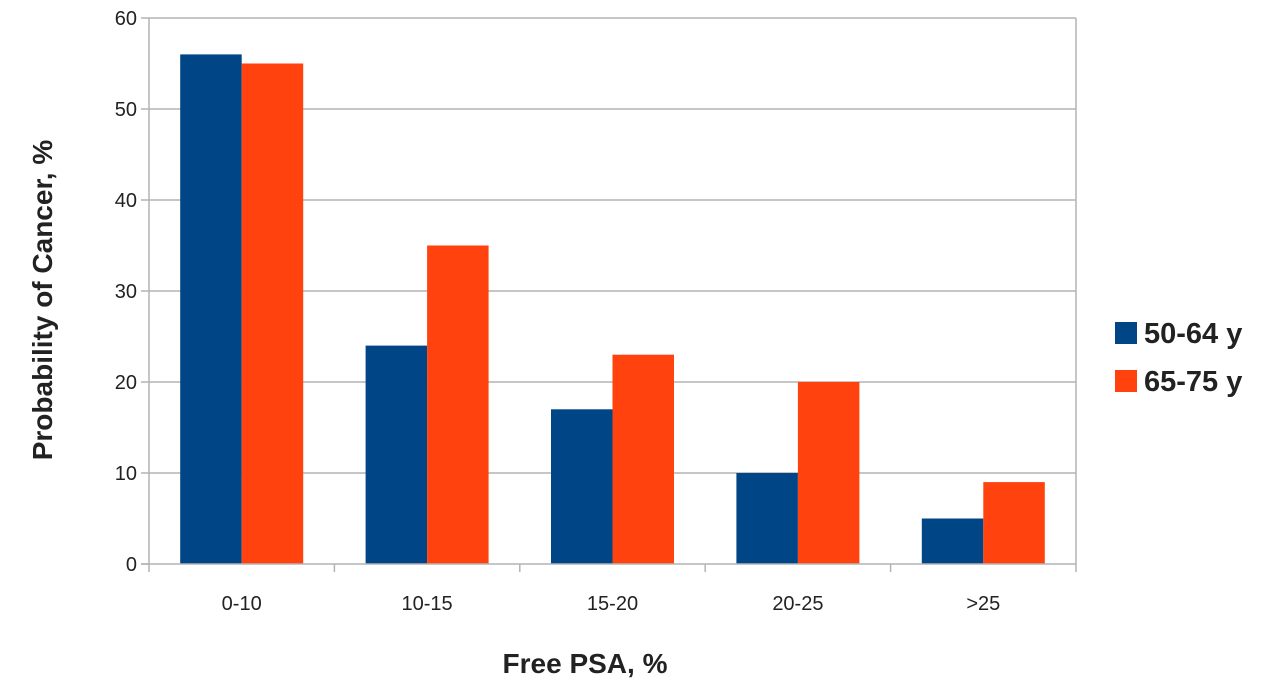 This screenshot has height=686, width=1263. What do you see at coordinates (131, 565) in the screenshot?
I see `y-tick-label: 0` at bounding box center [131, 565].